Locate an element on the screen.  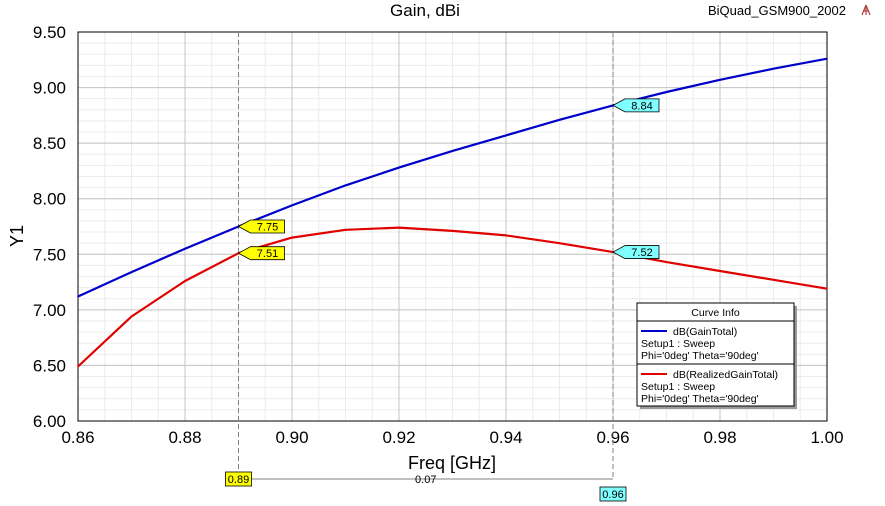
x-tick-label: 0.94 is located at coordinates (505, 437).